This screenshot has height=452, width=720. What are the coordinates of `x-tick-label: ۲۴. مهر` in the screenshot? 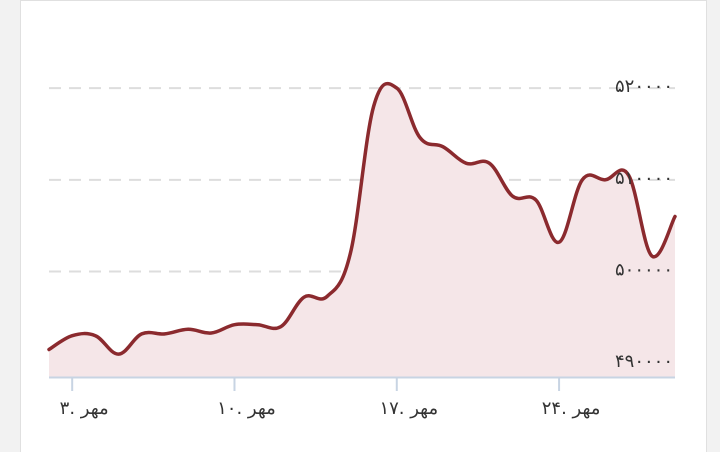 It's located at (571, 408).